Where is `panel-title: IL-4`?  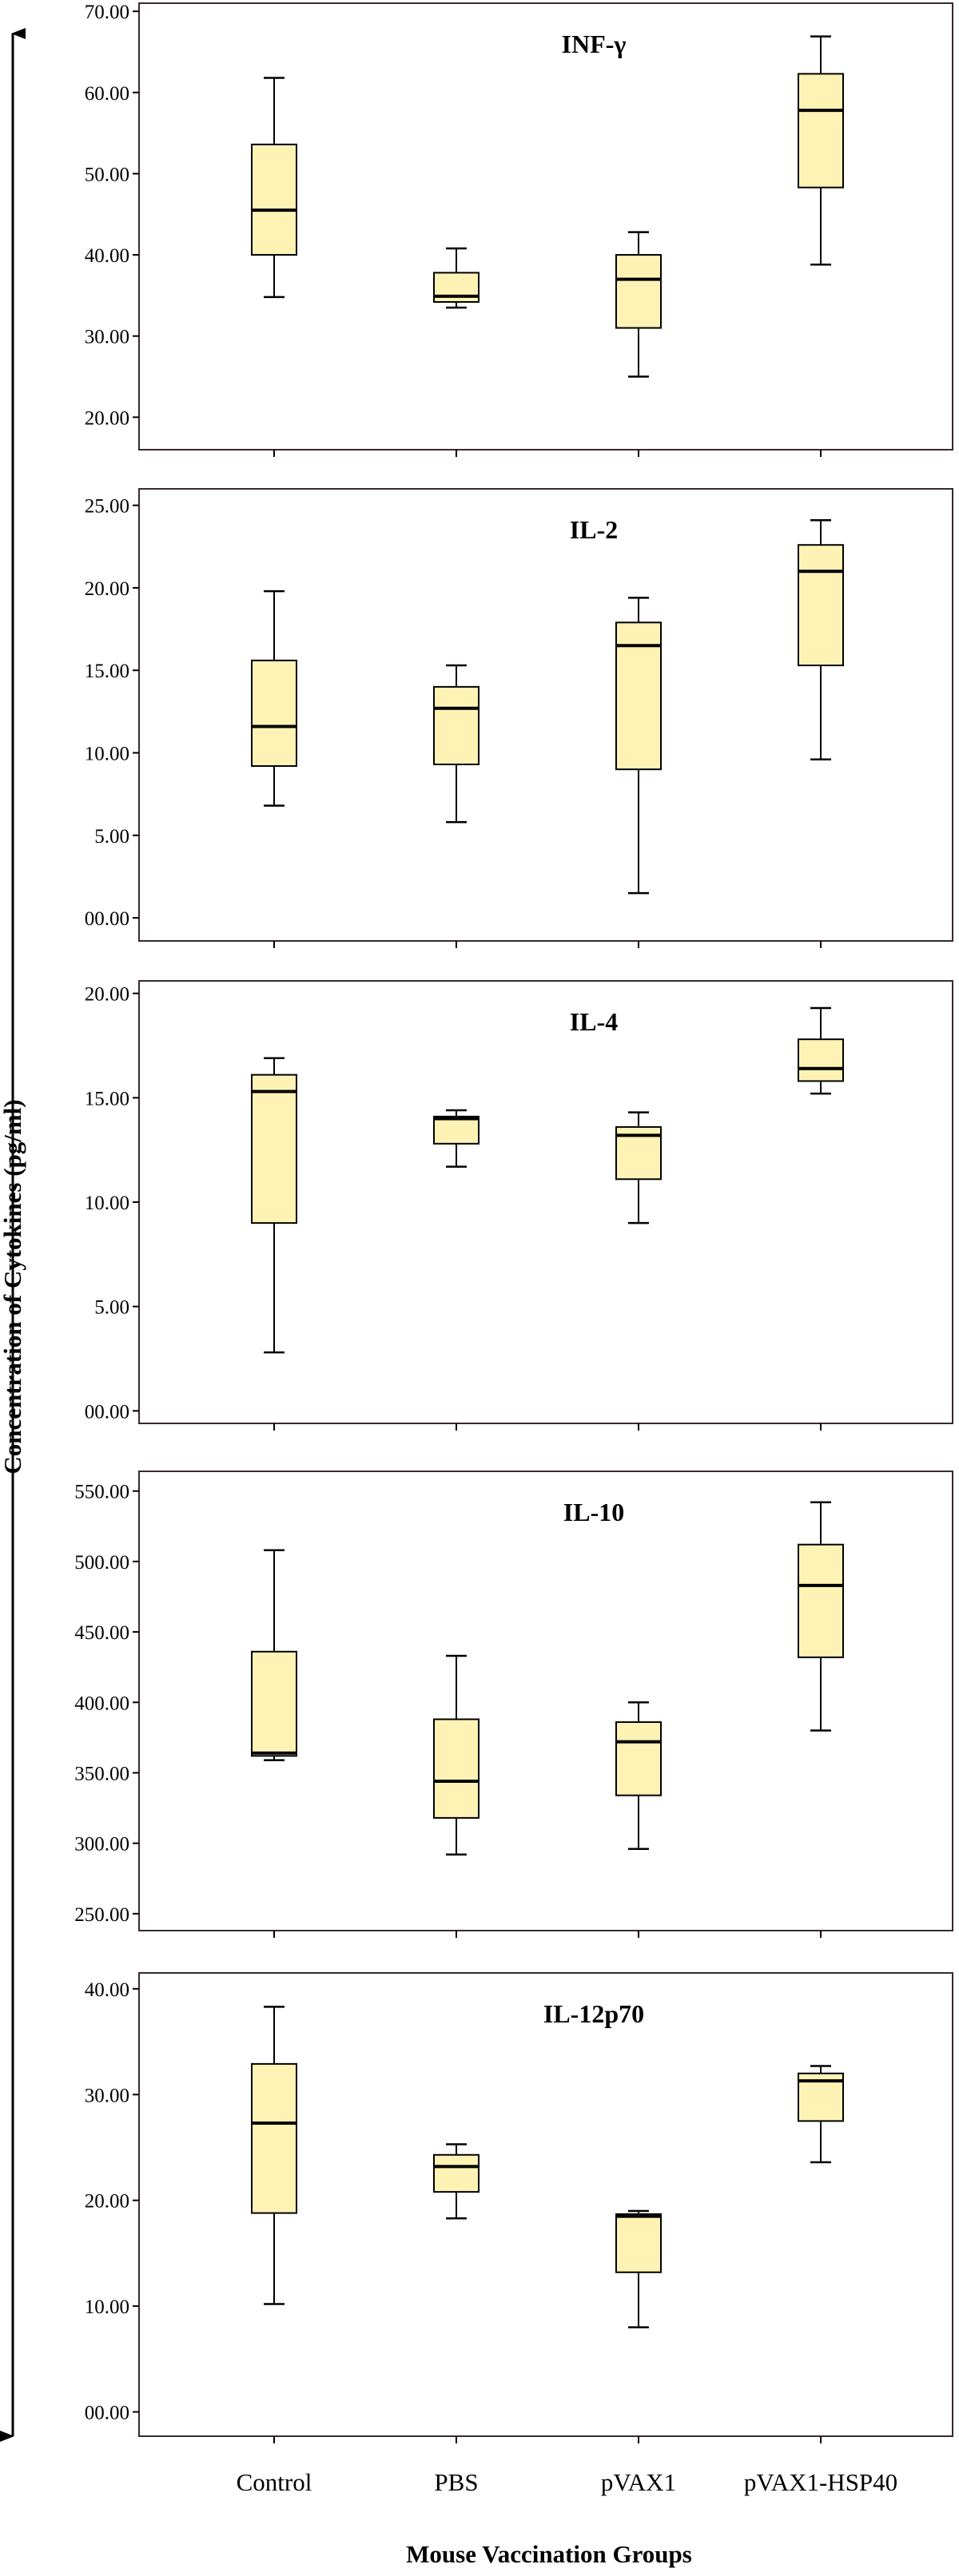
panel-title: IL-4 is located at coordinates (594, 1022).